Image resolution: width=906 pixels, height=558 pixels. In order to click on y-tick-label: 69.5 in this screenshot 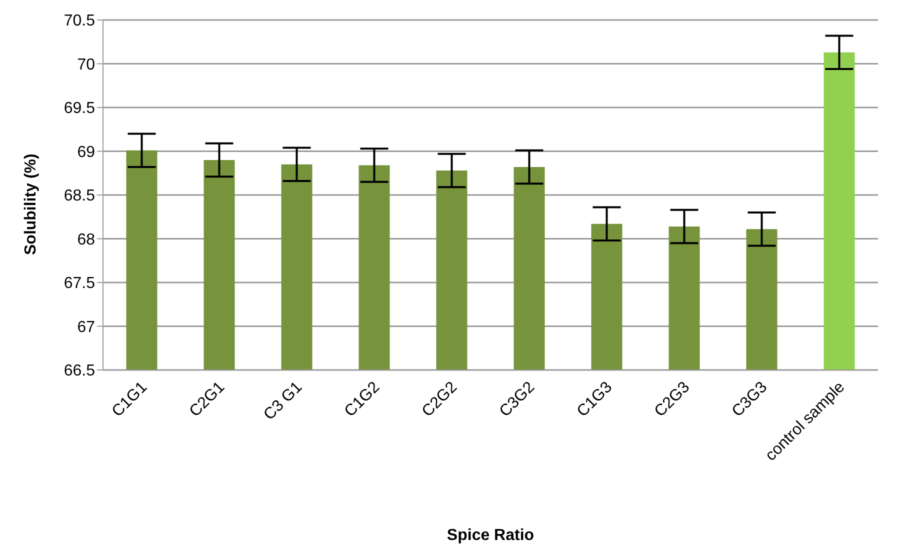, I will do `click(80, 109)`.